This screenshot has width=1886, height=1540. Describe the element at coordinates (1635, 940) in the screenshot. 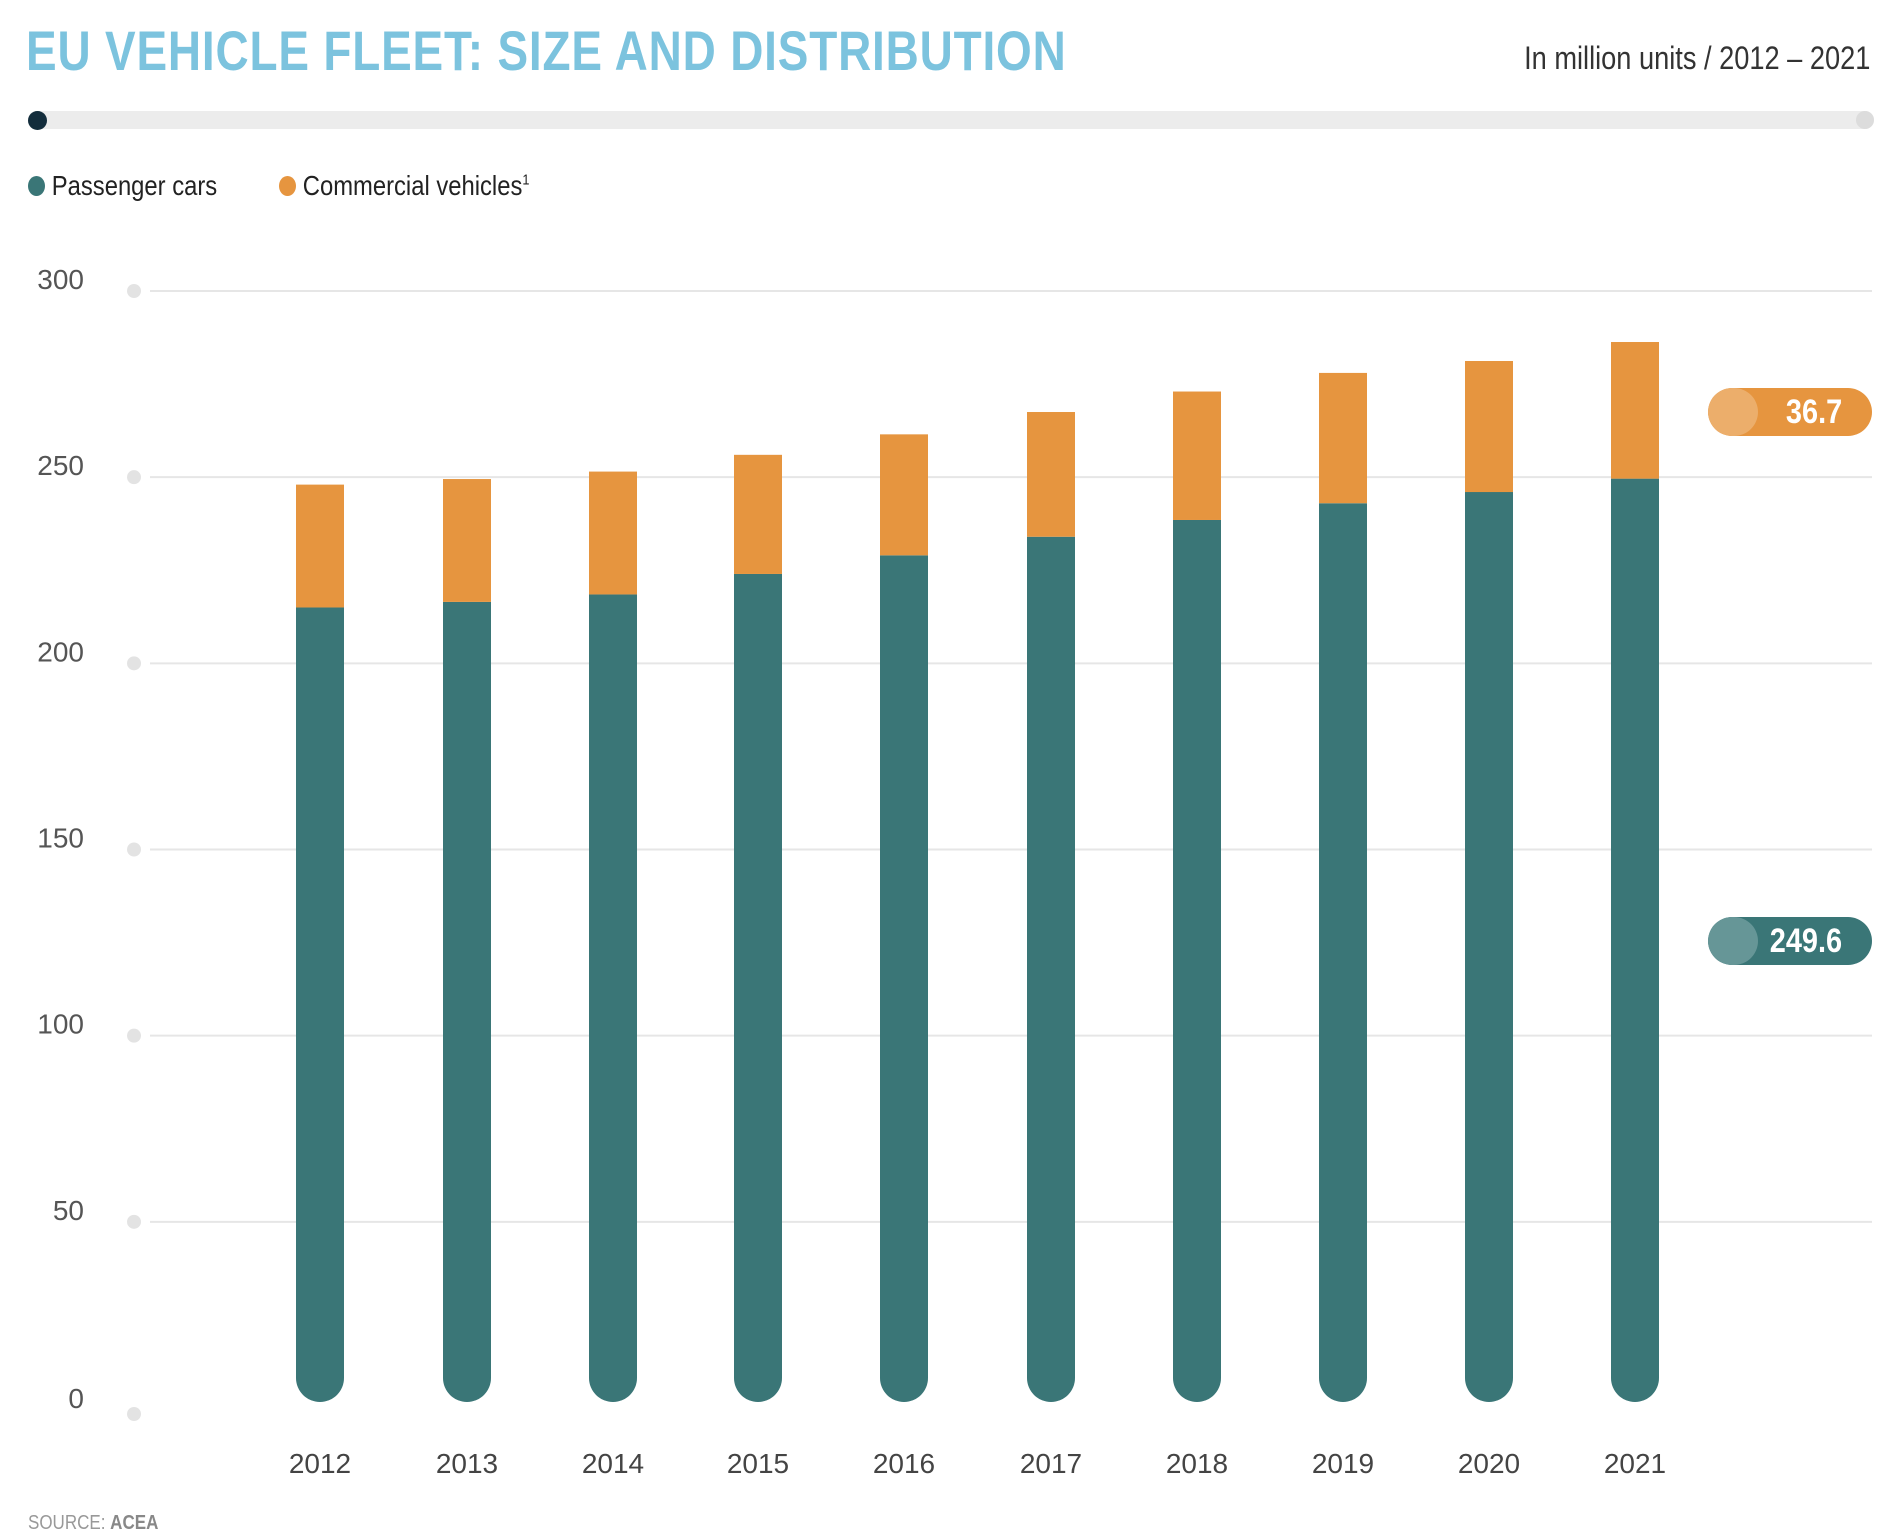

I see `bar-passenger-2021` at that location.